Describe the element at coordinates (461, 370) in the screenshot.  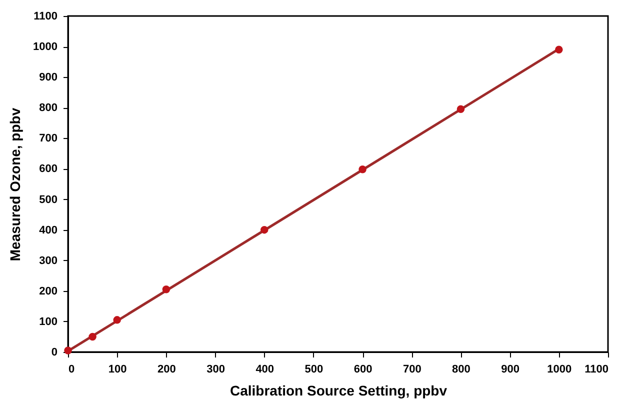
I see `x-tick-label: 800` at that location.